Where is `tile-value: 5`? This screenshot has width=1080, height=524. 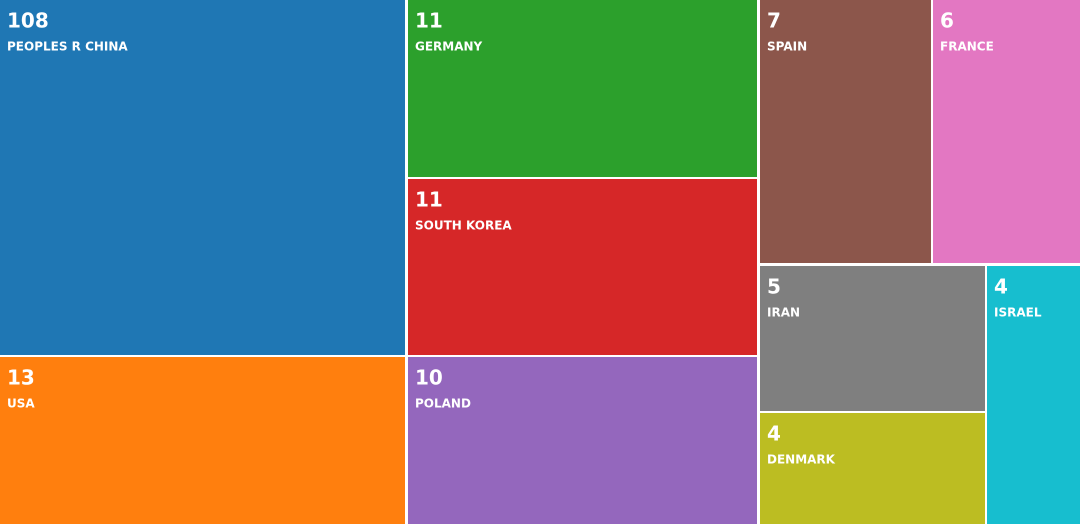
tile-value: 5 is located at coordinates (774, 287).